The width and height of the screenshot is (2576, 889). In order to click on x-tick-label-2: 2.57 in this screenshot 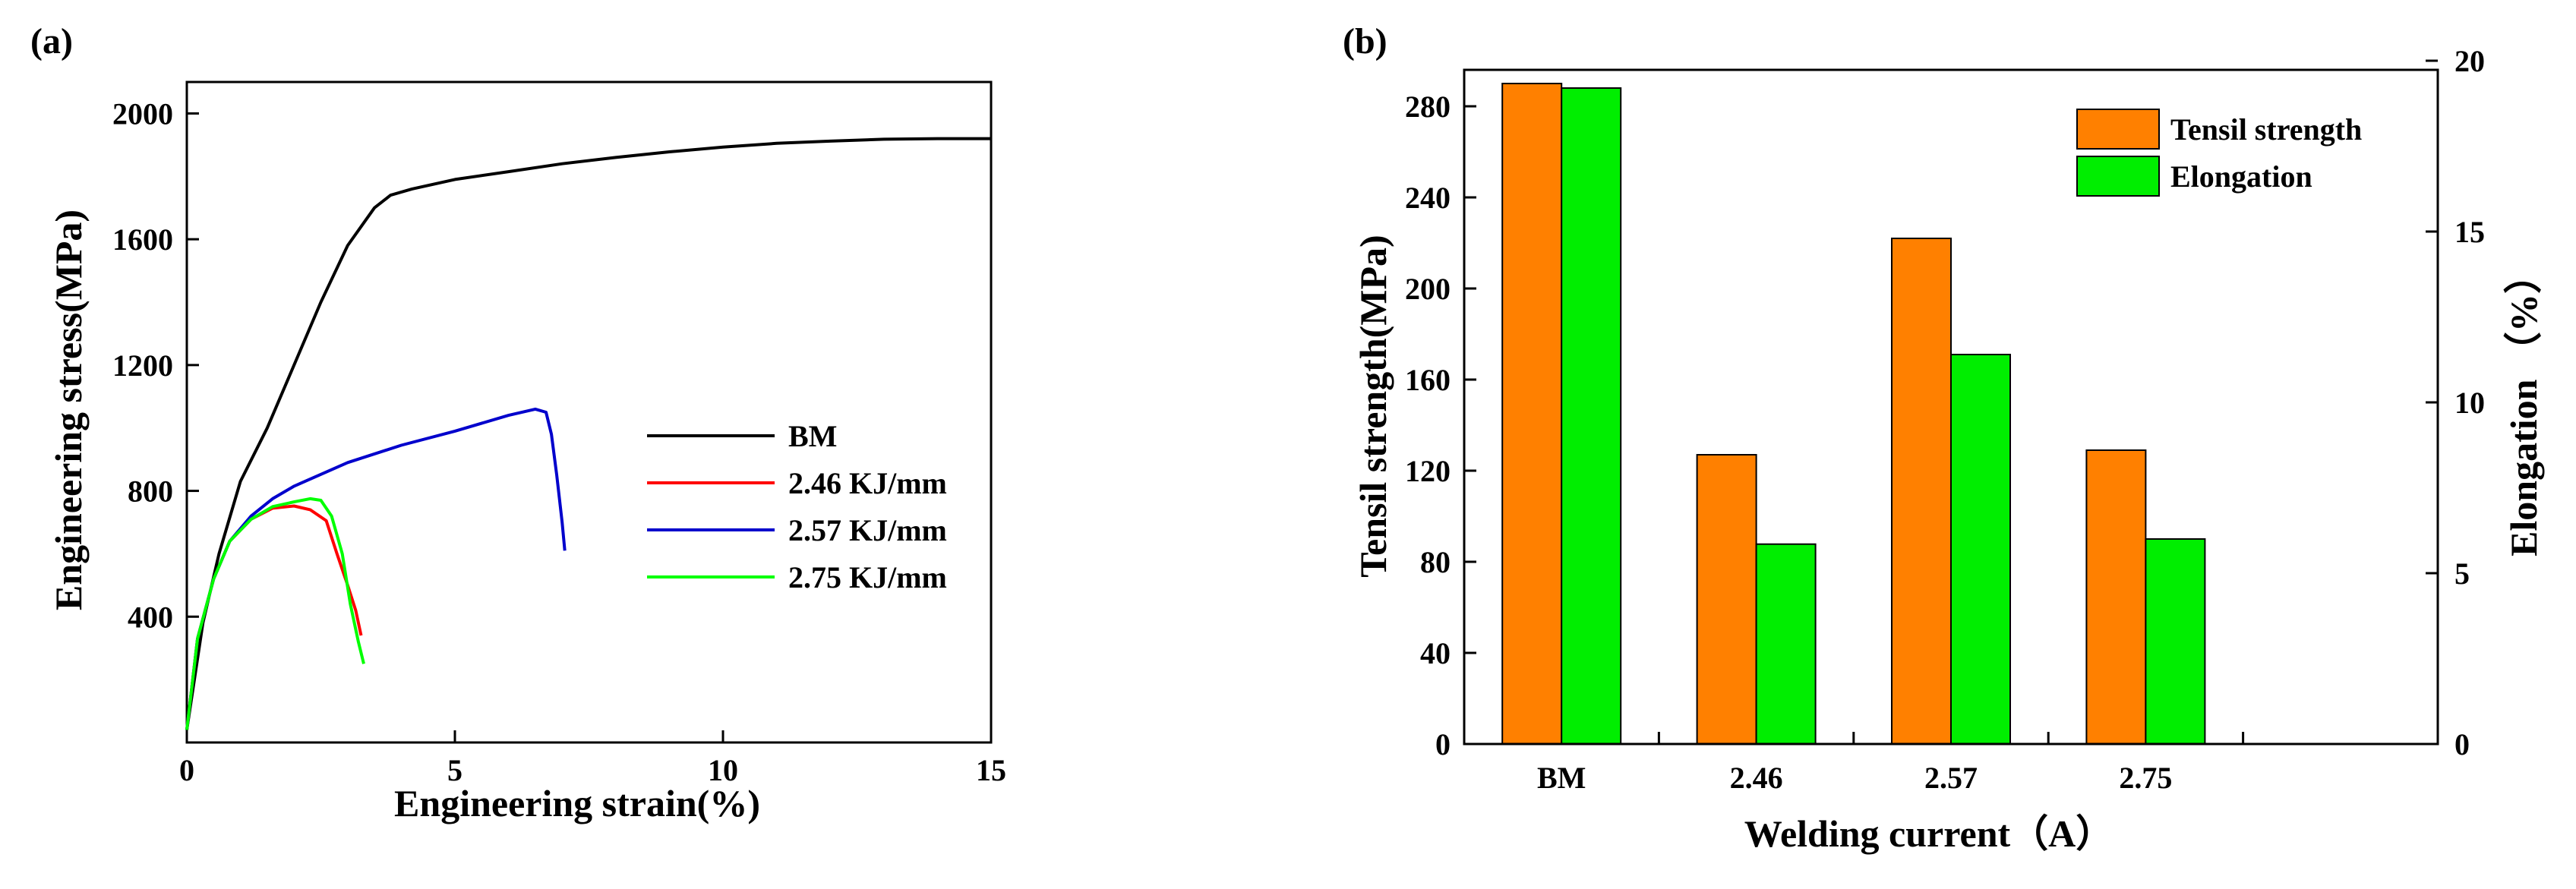, I will do `click(1951, 778)`.